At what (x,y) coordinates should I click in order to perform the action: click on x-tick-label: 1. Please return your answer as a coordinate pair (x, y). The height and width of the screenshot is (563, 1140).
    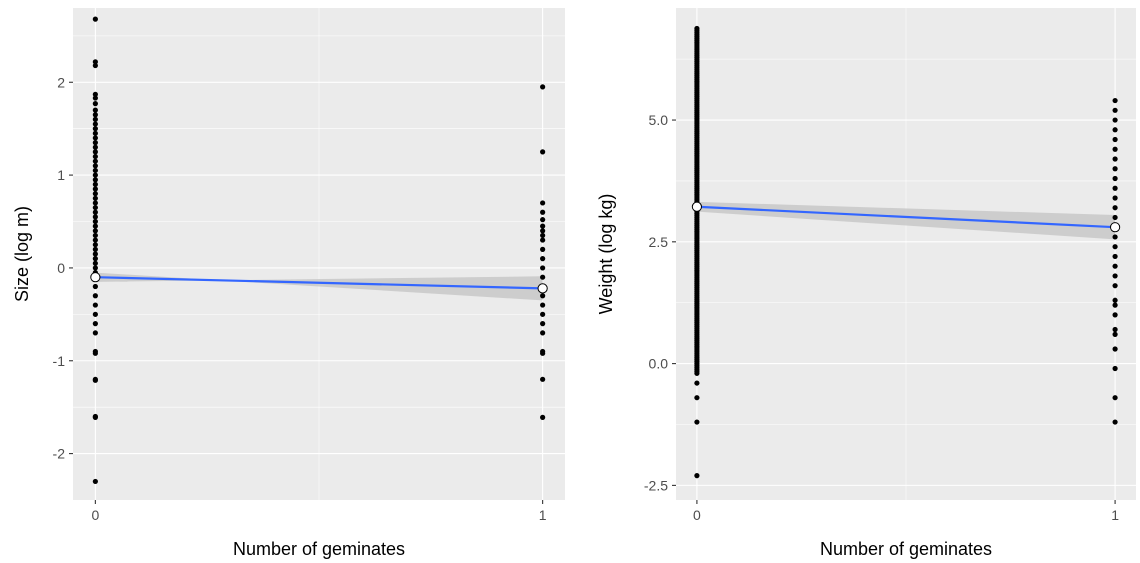
    Looking at the image, I should click on (543, 515).